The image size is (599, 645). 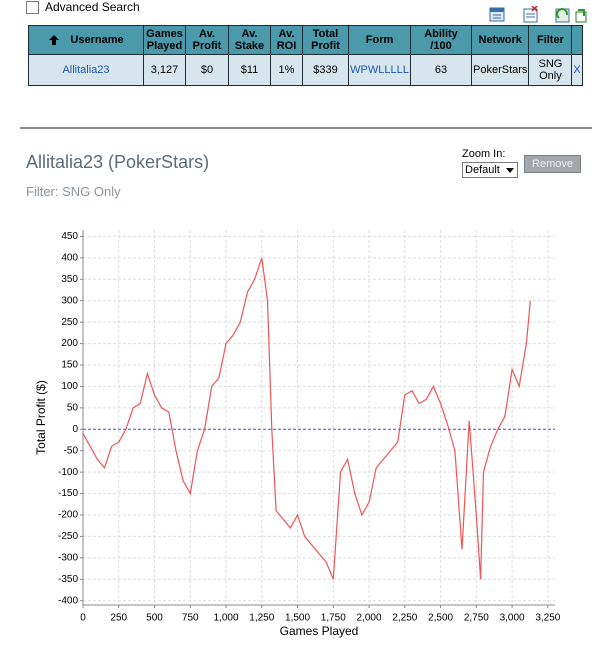 What do you see at coordinates (333, 618) in the screenshot?
I see `x-tick-label: 1,750` at bounding box center [333, 618].